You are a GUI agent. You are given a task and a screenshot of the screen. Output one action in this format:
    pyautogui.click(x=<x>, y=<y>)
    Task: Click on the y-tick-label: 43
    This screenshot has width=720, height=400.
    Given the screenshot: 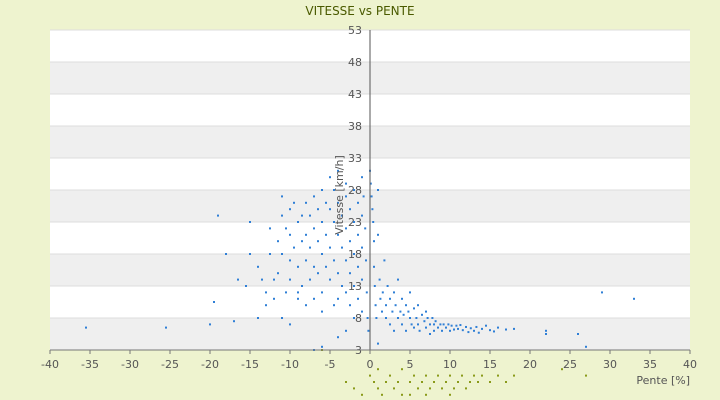 What is the action you would take?
    pyautogui.click(x=355, y=94)
    